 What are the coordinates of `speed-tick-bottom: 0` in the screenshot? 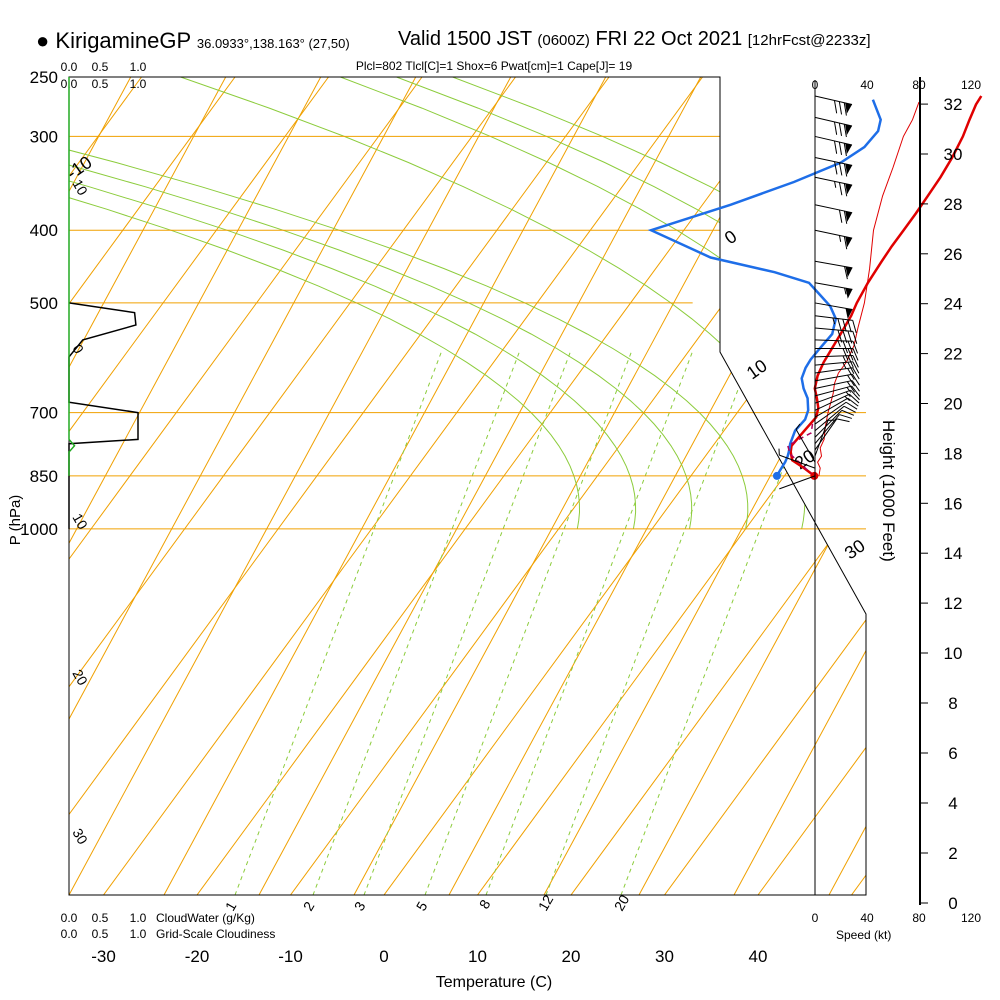 It's located at (815, 918).